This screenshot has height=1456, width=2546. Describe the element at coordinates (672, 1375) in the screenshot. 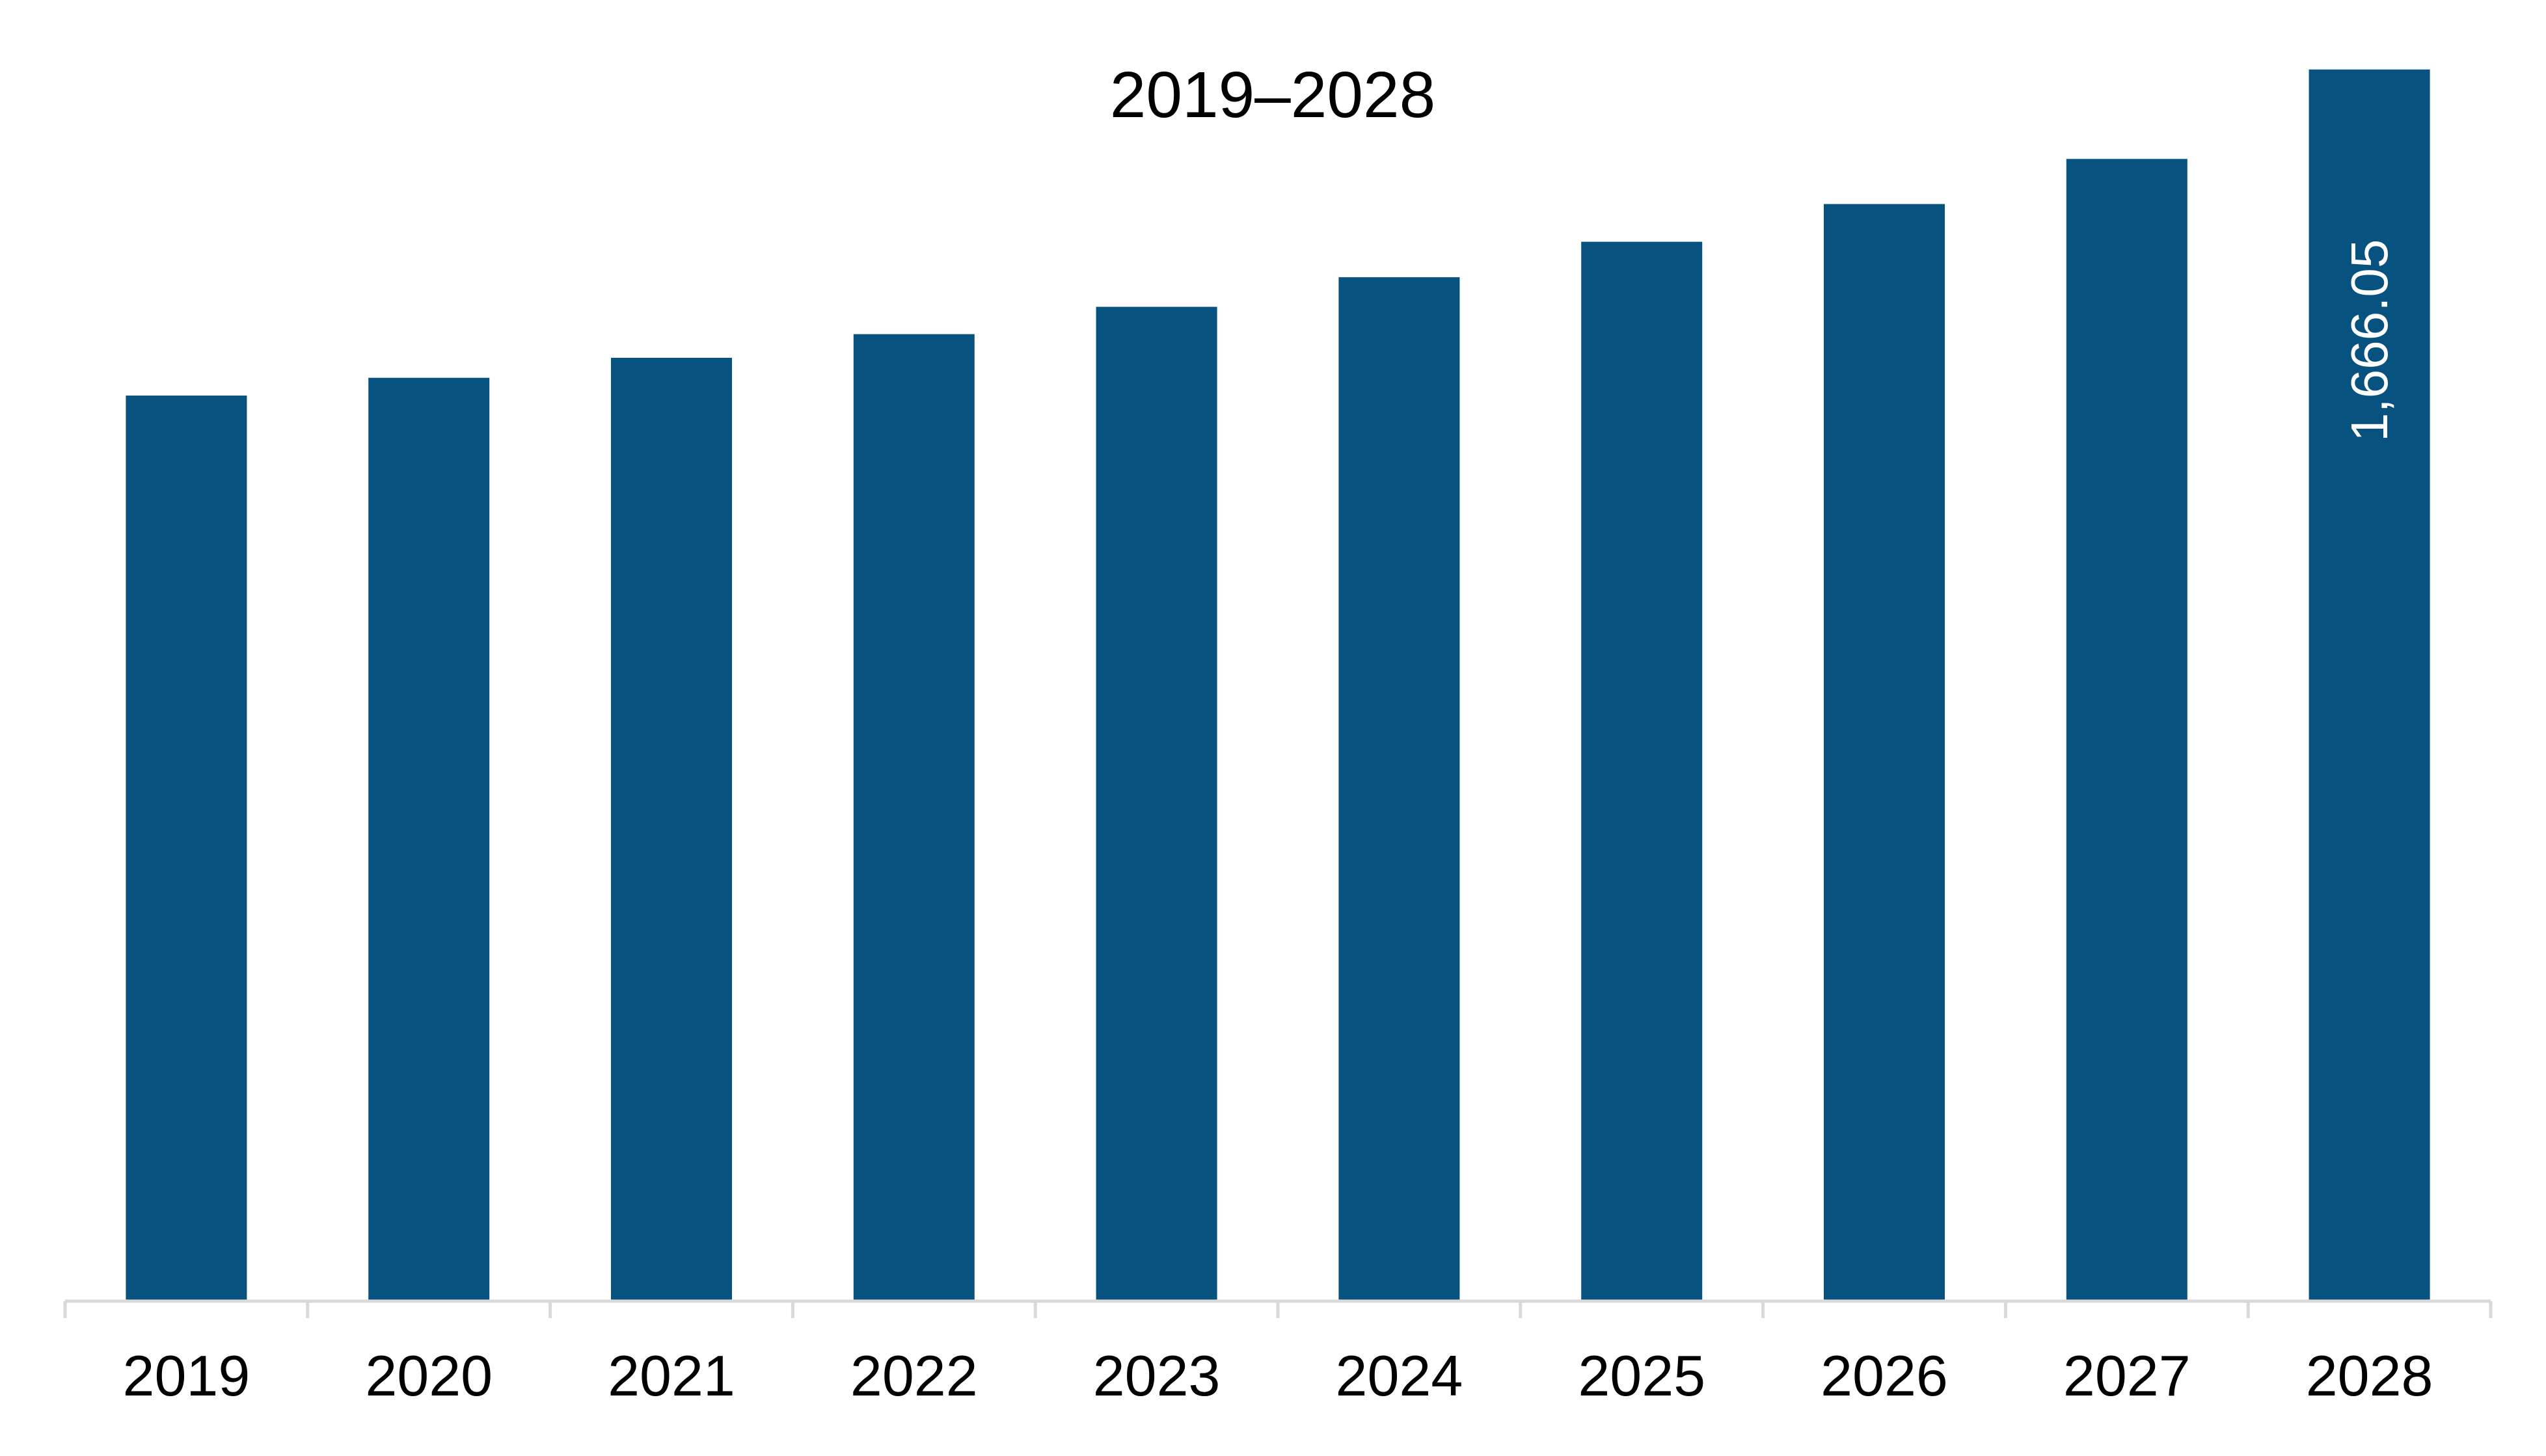

I see `x-tick-label-2021: 2021` at that location.